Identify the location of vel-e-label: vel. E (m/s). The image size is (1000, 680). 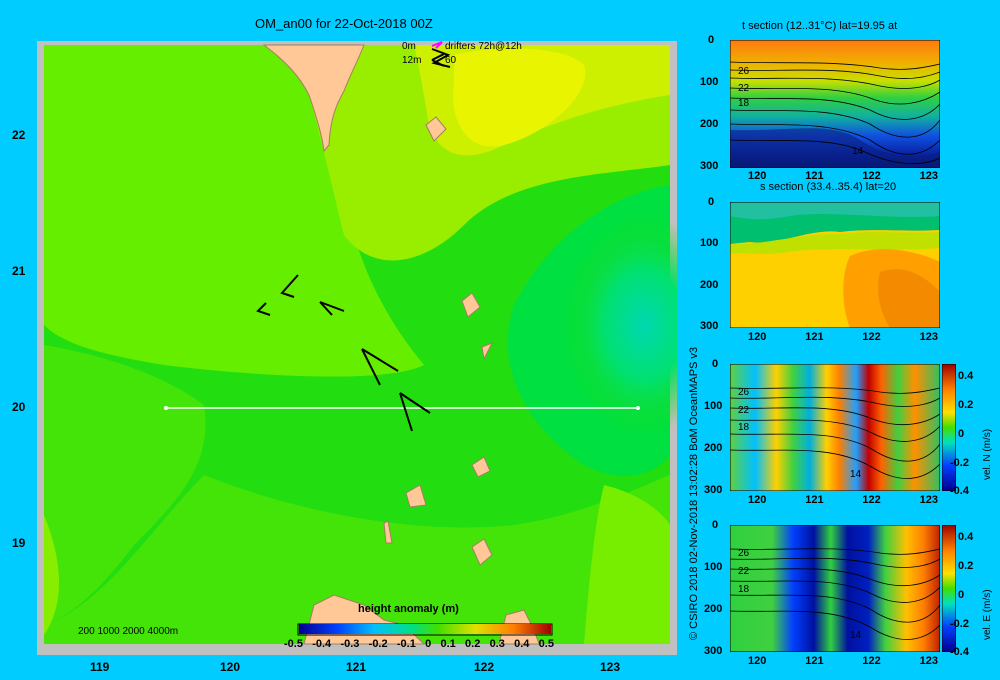
(987, 614).